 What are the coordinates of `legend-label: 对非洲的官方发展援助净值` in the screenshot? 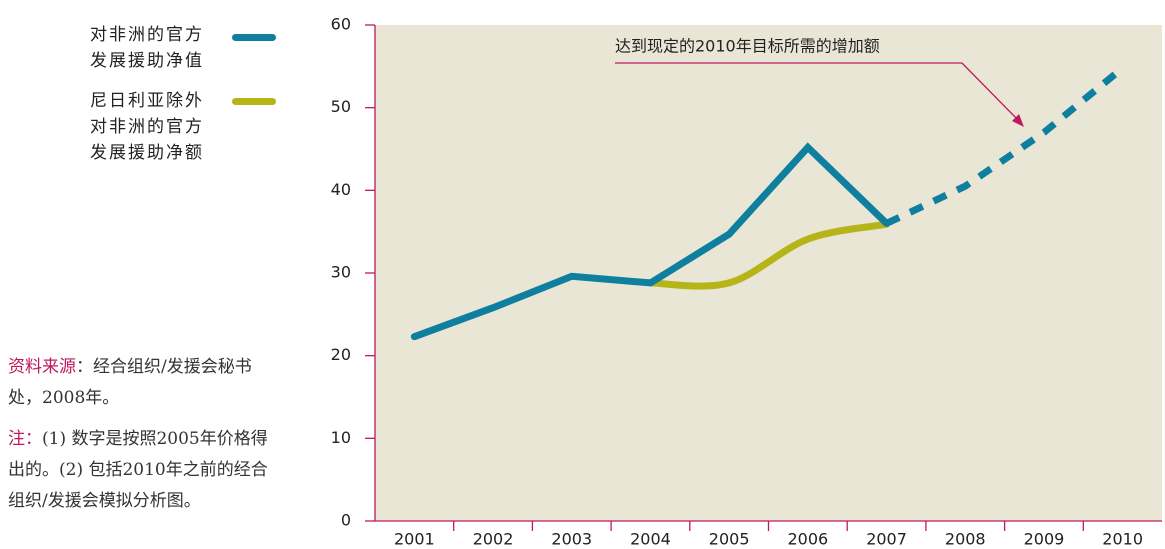 It's located at (147, 48).